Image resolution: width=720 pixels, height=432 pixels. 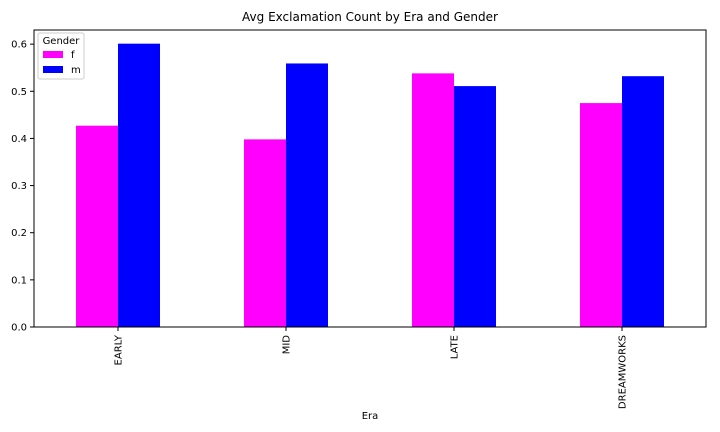 What do you see at coordinates (76, 70) in the screenshot?
I see `legend-label-m: m` at bounding box center [76, 70].